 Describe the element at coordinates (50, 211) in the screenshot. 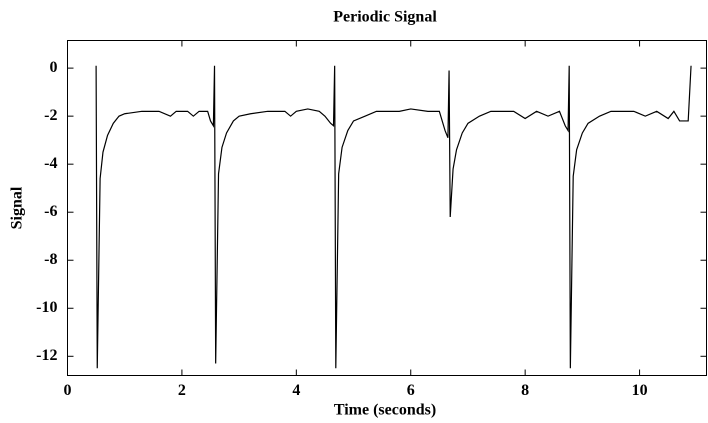

I see `y-tick-label: -6` at that location.